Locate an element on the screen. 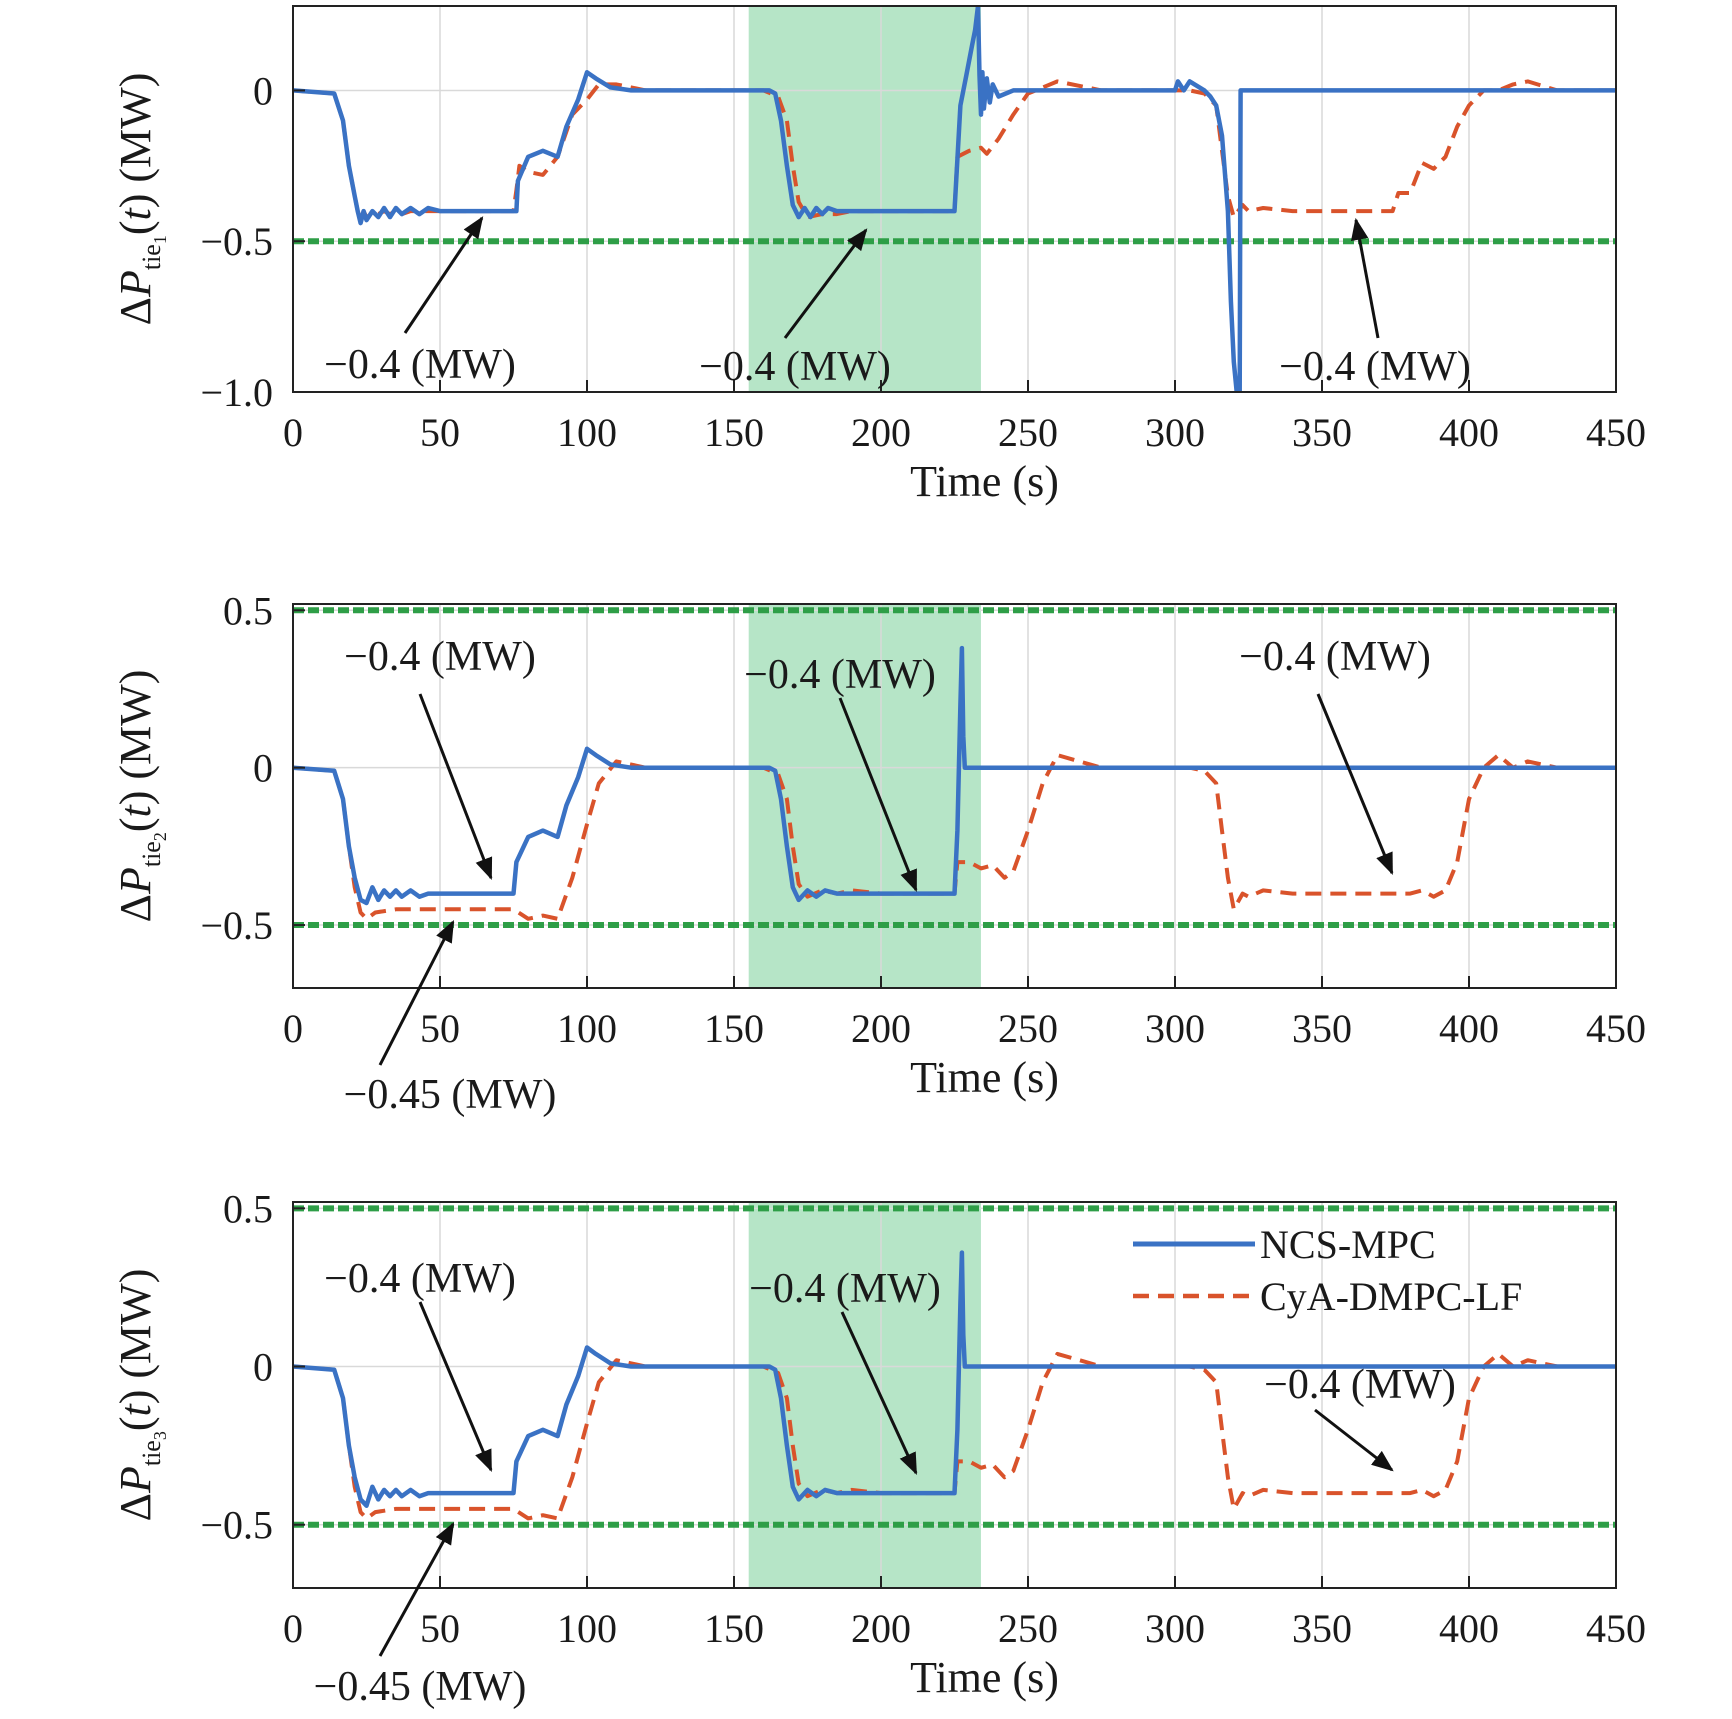  legend: NCS-MPC CyA-DMPC-LF is located at coordinates (1327, 1270).